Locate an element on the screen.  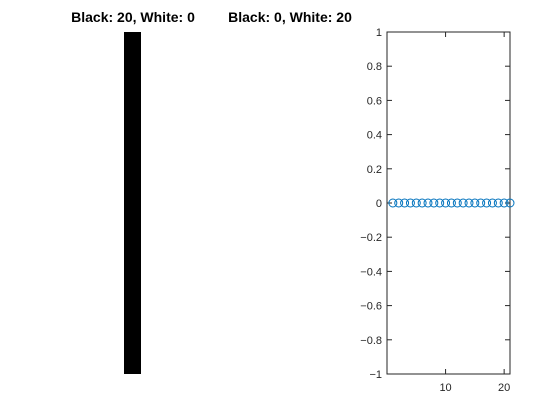
y-tick-label: 0.2 is located at coordinates (374, 170).